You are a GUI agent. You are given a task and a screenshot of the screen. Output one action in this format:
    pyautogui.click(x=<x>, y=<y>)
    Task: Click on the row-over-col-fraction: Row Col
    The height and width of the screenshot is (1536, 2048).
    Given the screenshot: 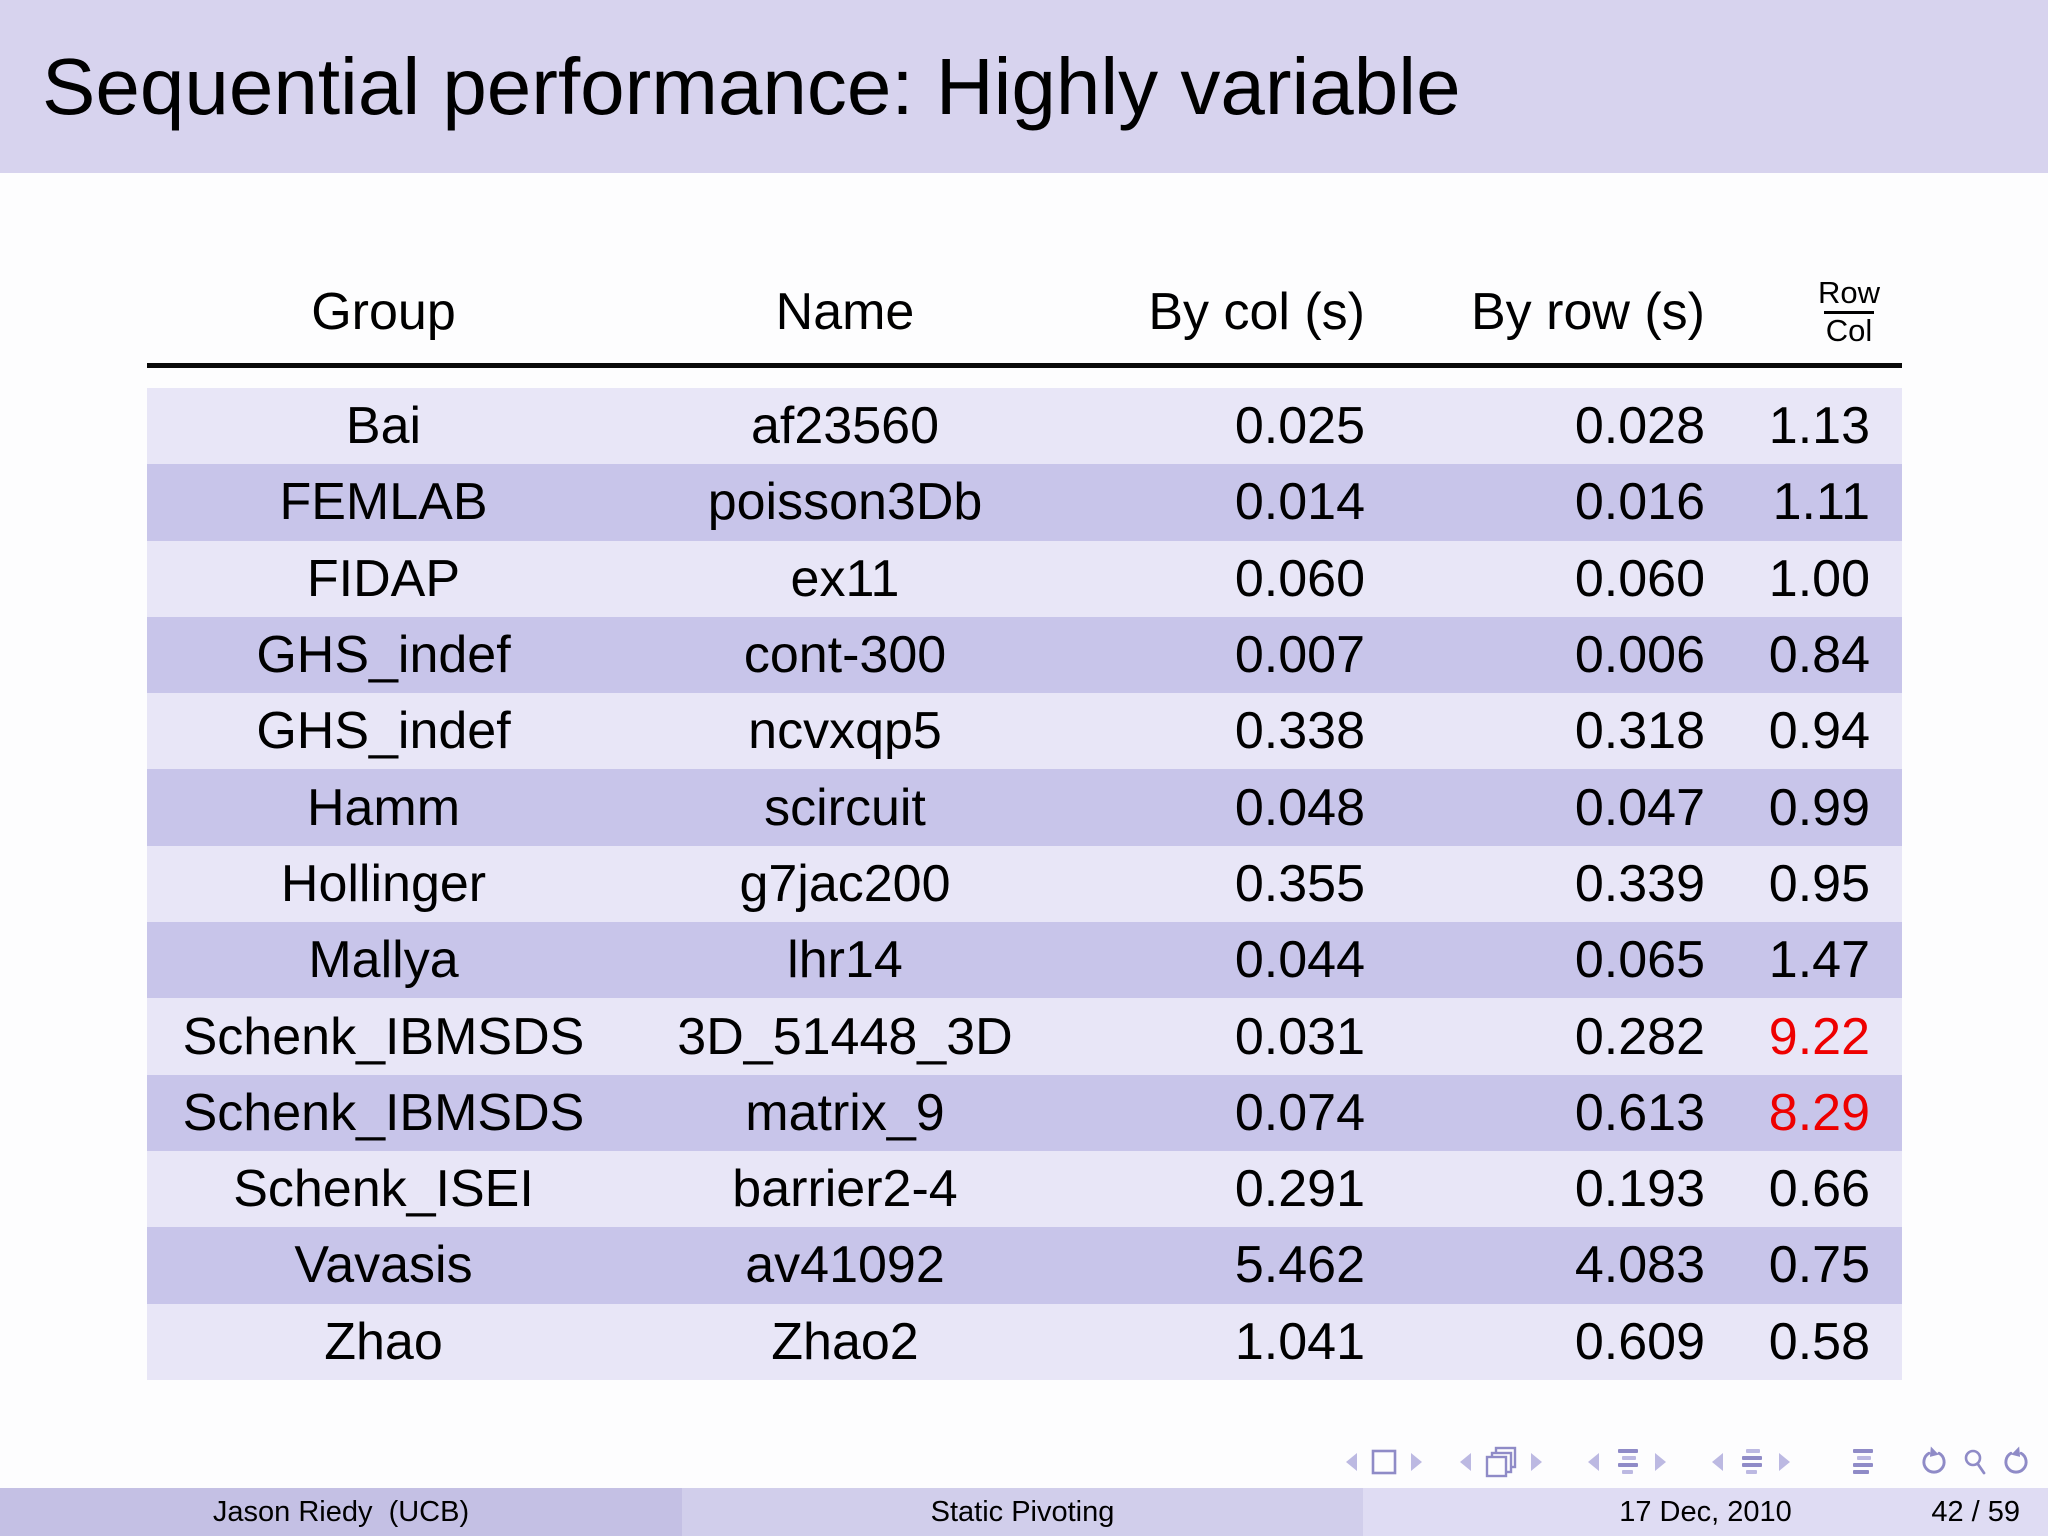 What is the action you would take?
    pyautogui.click(x=1849, y=311)
    